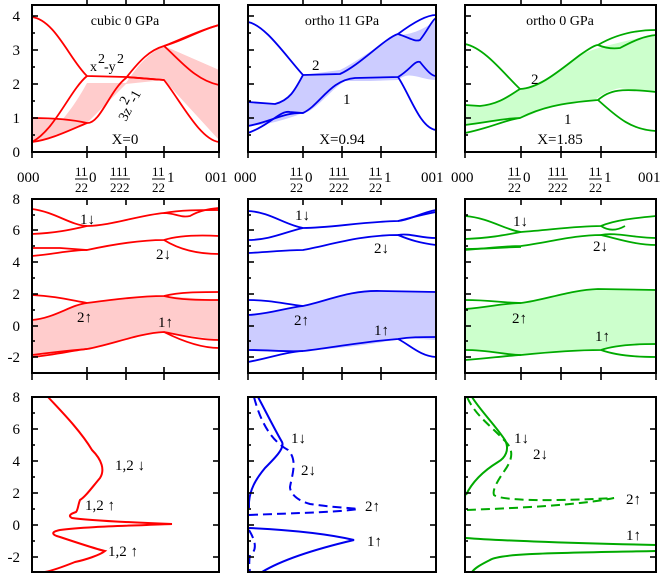  I want to click on svg-text: x, so click(93, 67).